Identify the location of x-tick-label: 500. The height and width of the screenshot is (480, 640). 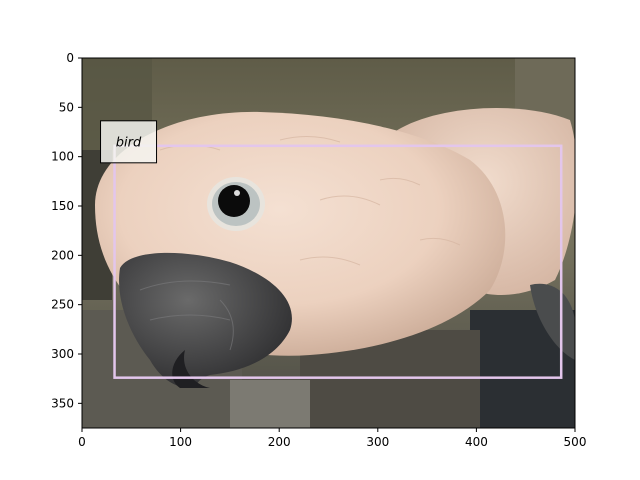
(575, 442).